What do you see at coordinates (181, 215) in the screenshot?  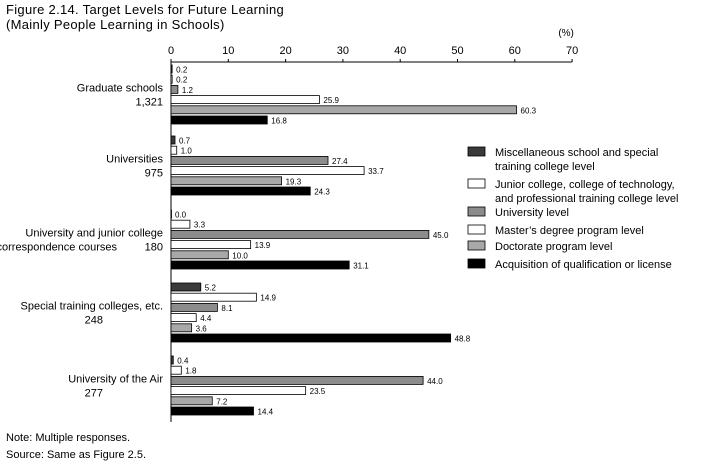 I see `data-label: 0.0` at bounding box center [181, 215].